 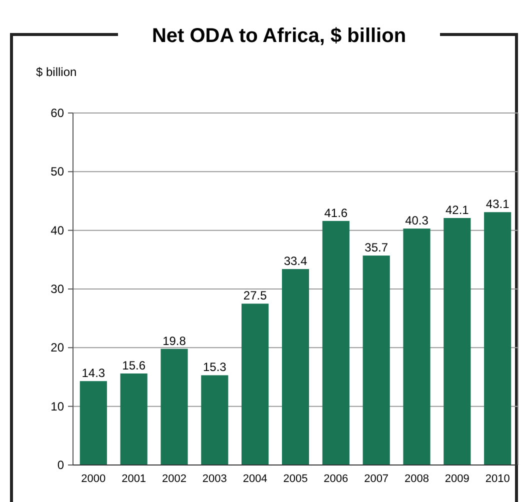 I want to click on x-tick-label: 2007, so click(x=376, y=479).